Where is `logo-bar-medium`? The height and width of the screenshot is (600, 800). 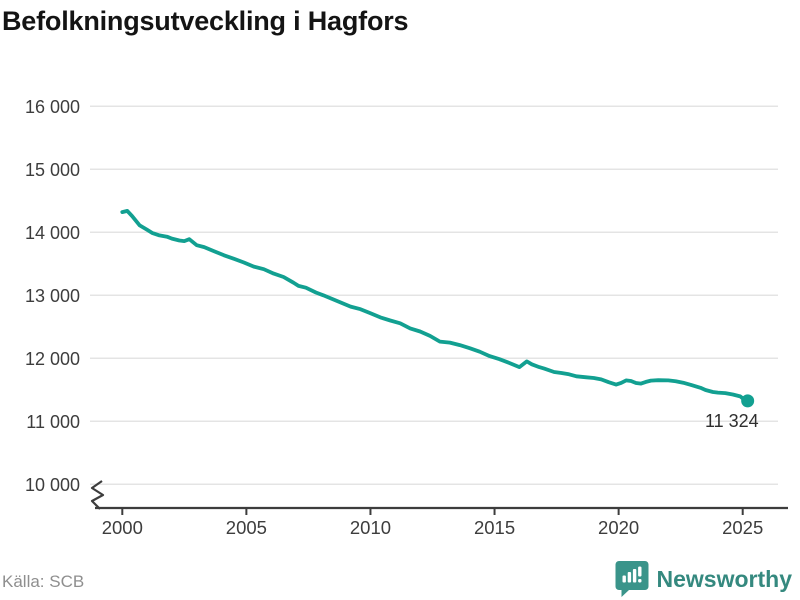
logo-bar-medium is located at coordinates (629, 577).